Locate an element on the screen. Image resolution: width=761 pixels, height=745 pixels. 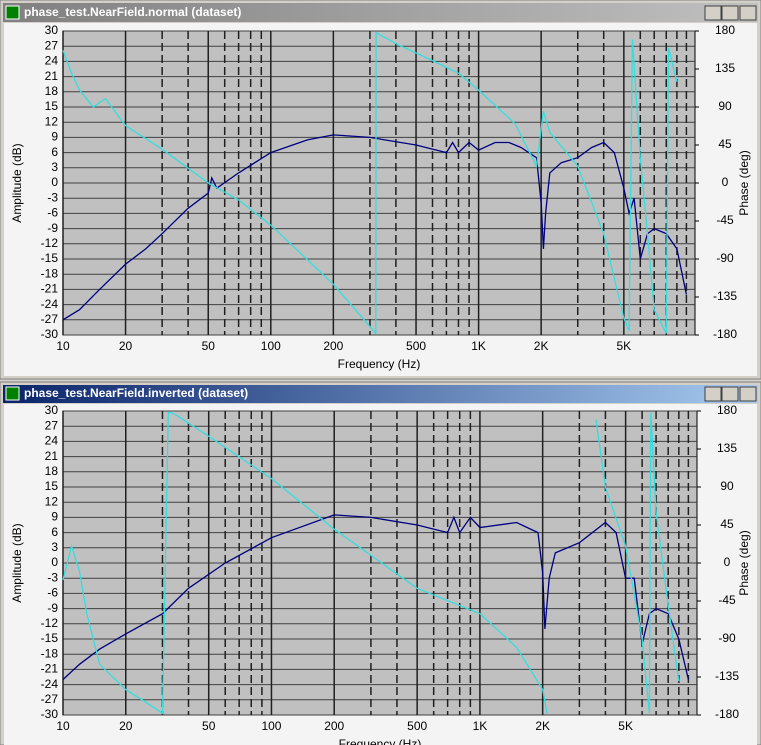
y-tick-label: 18 is located at coordinates (52, 471).